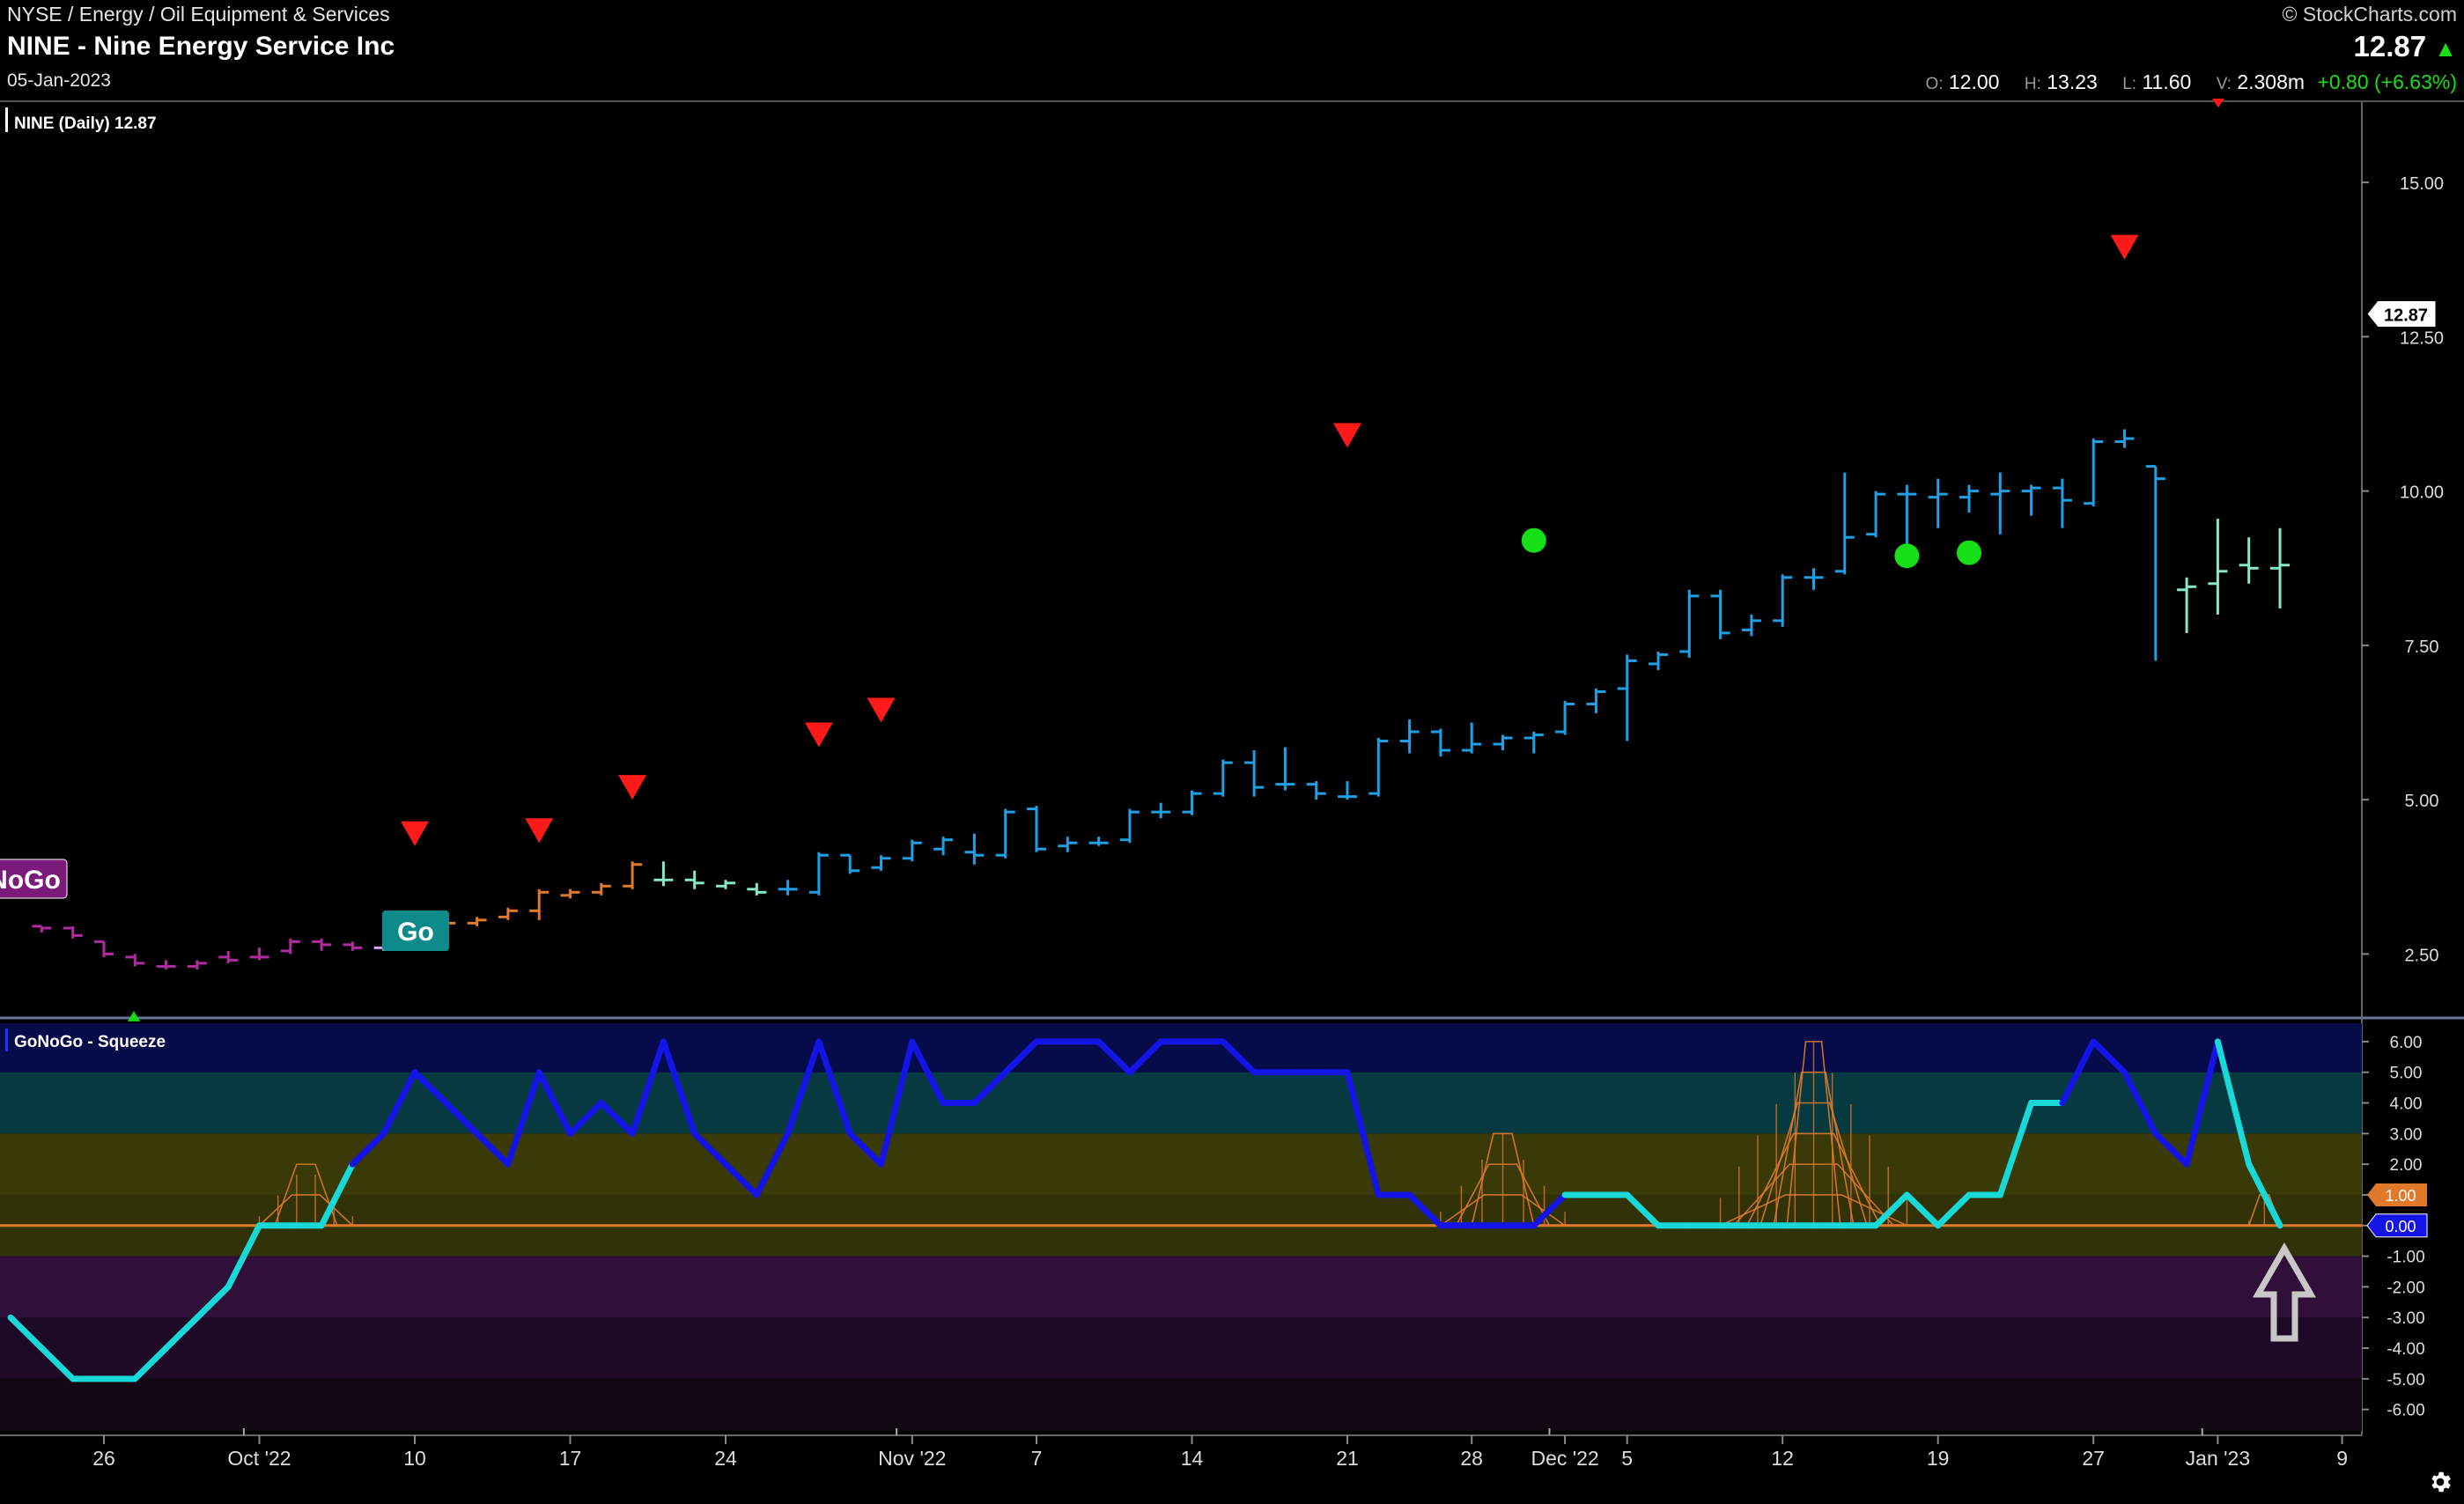  I want to click on nogo-label-box, so click(34, 879).